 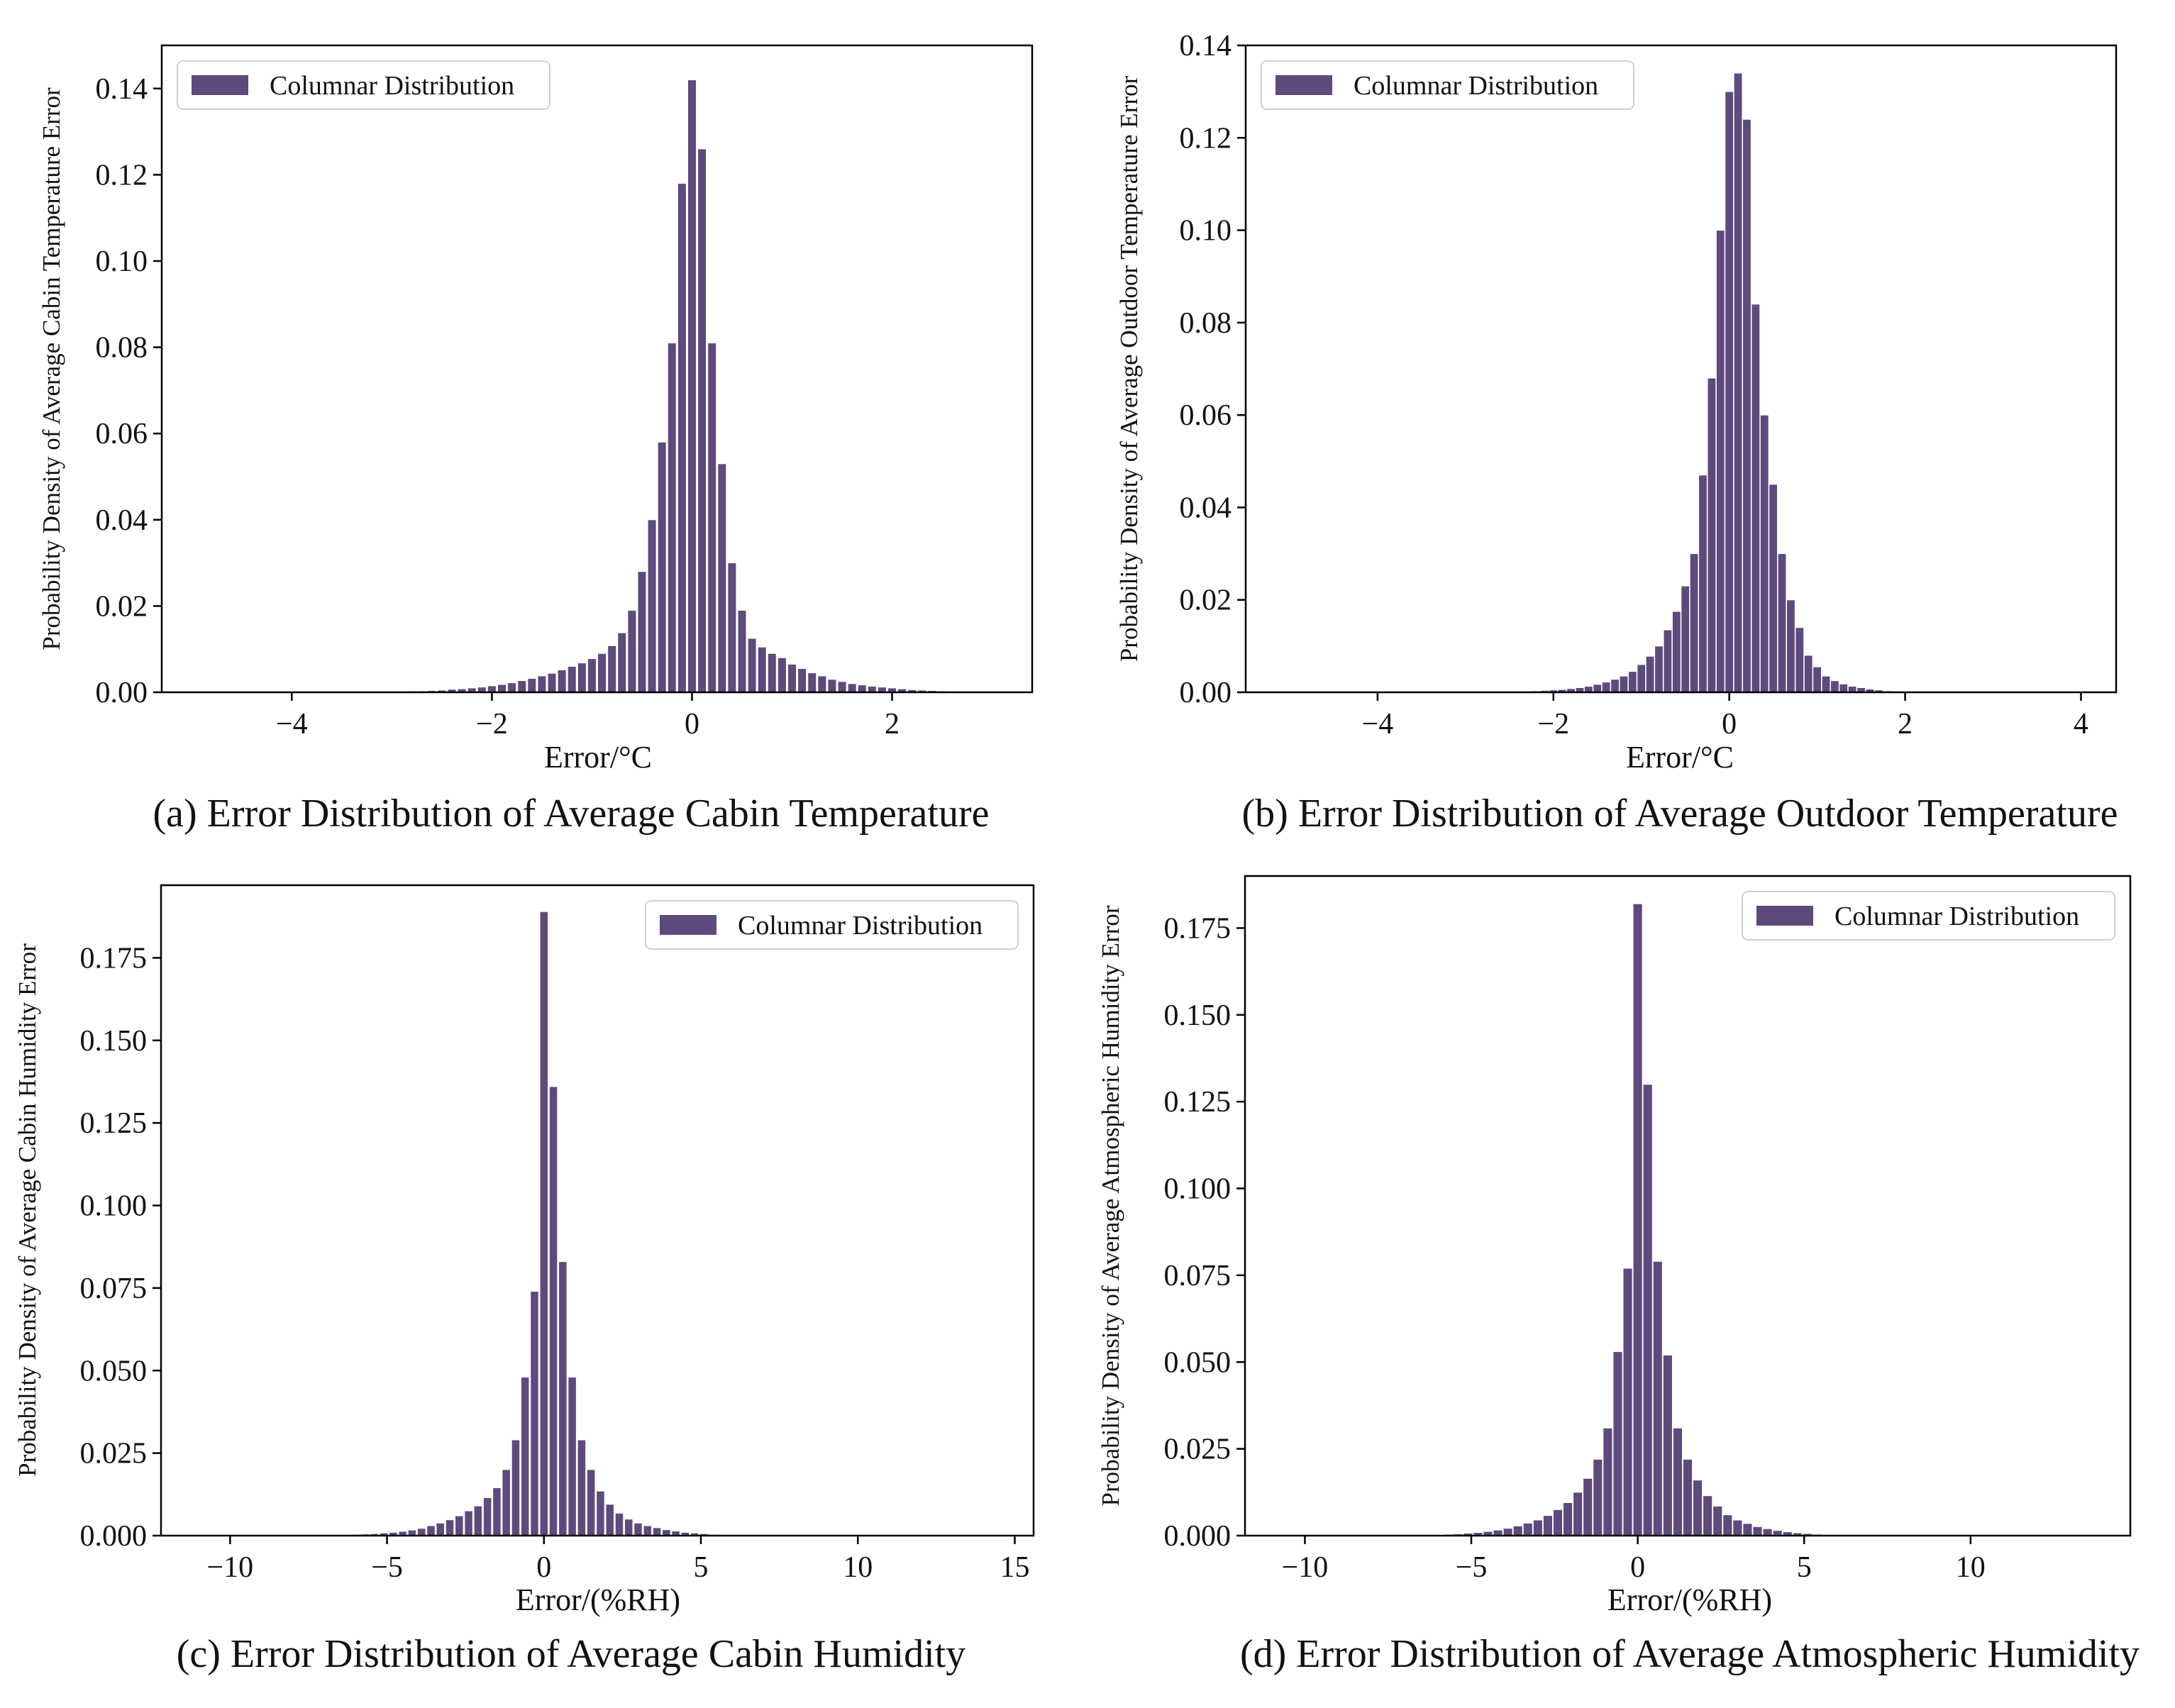 What do you see at coordinates (122, 261) in the screenshot?
I see `y-tick-label: 0.10` at bounding box center [122, 261].